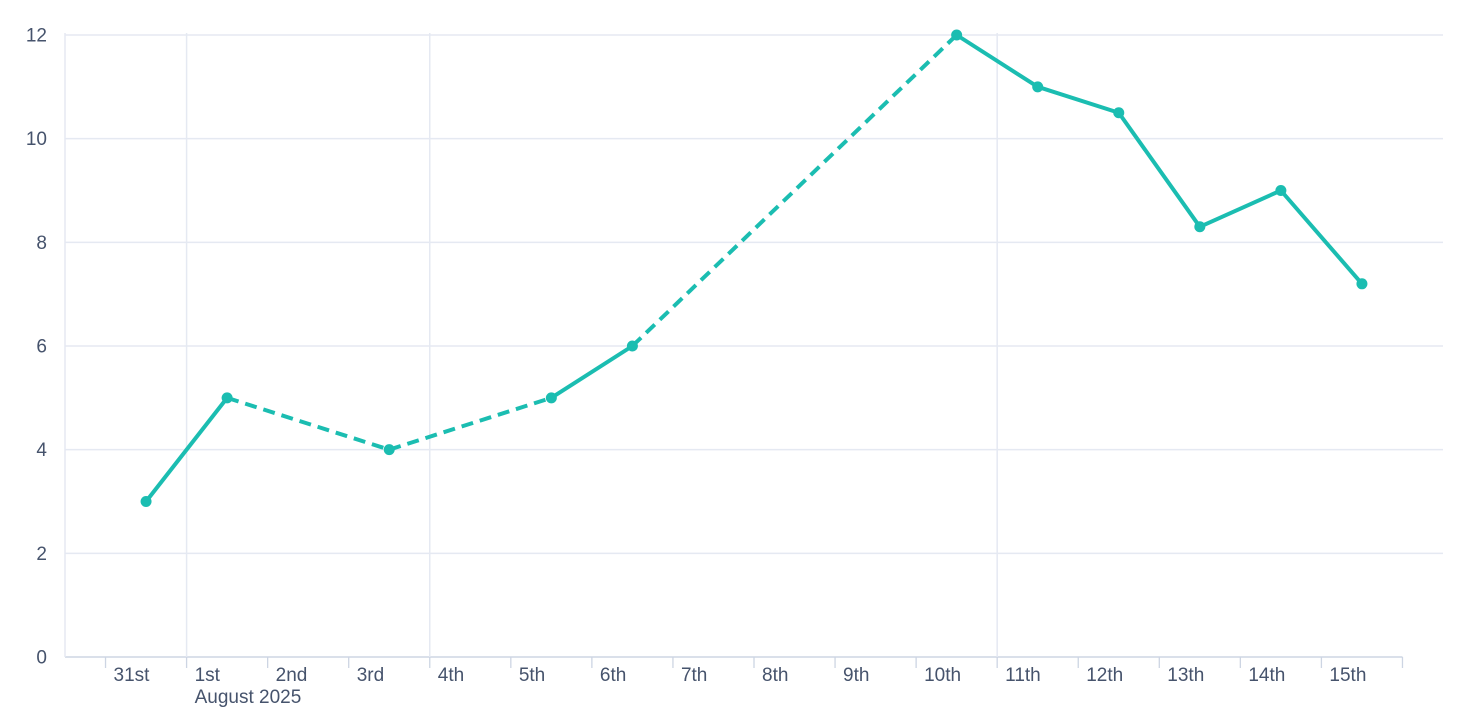 The height and width of the screenshot is (726, 1464). I want to click on x-axis-label: 31st, so click(132, 675).